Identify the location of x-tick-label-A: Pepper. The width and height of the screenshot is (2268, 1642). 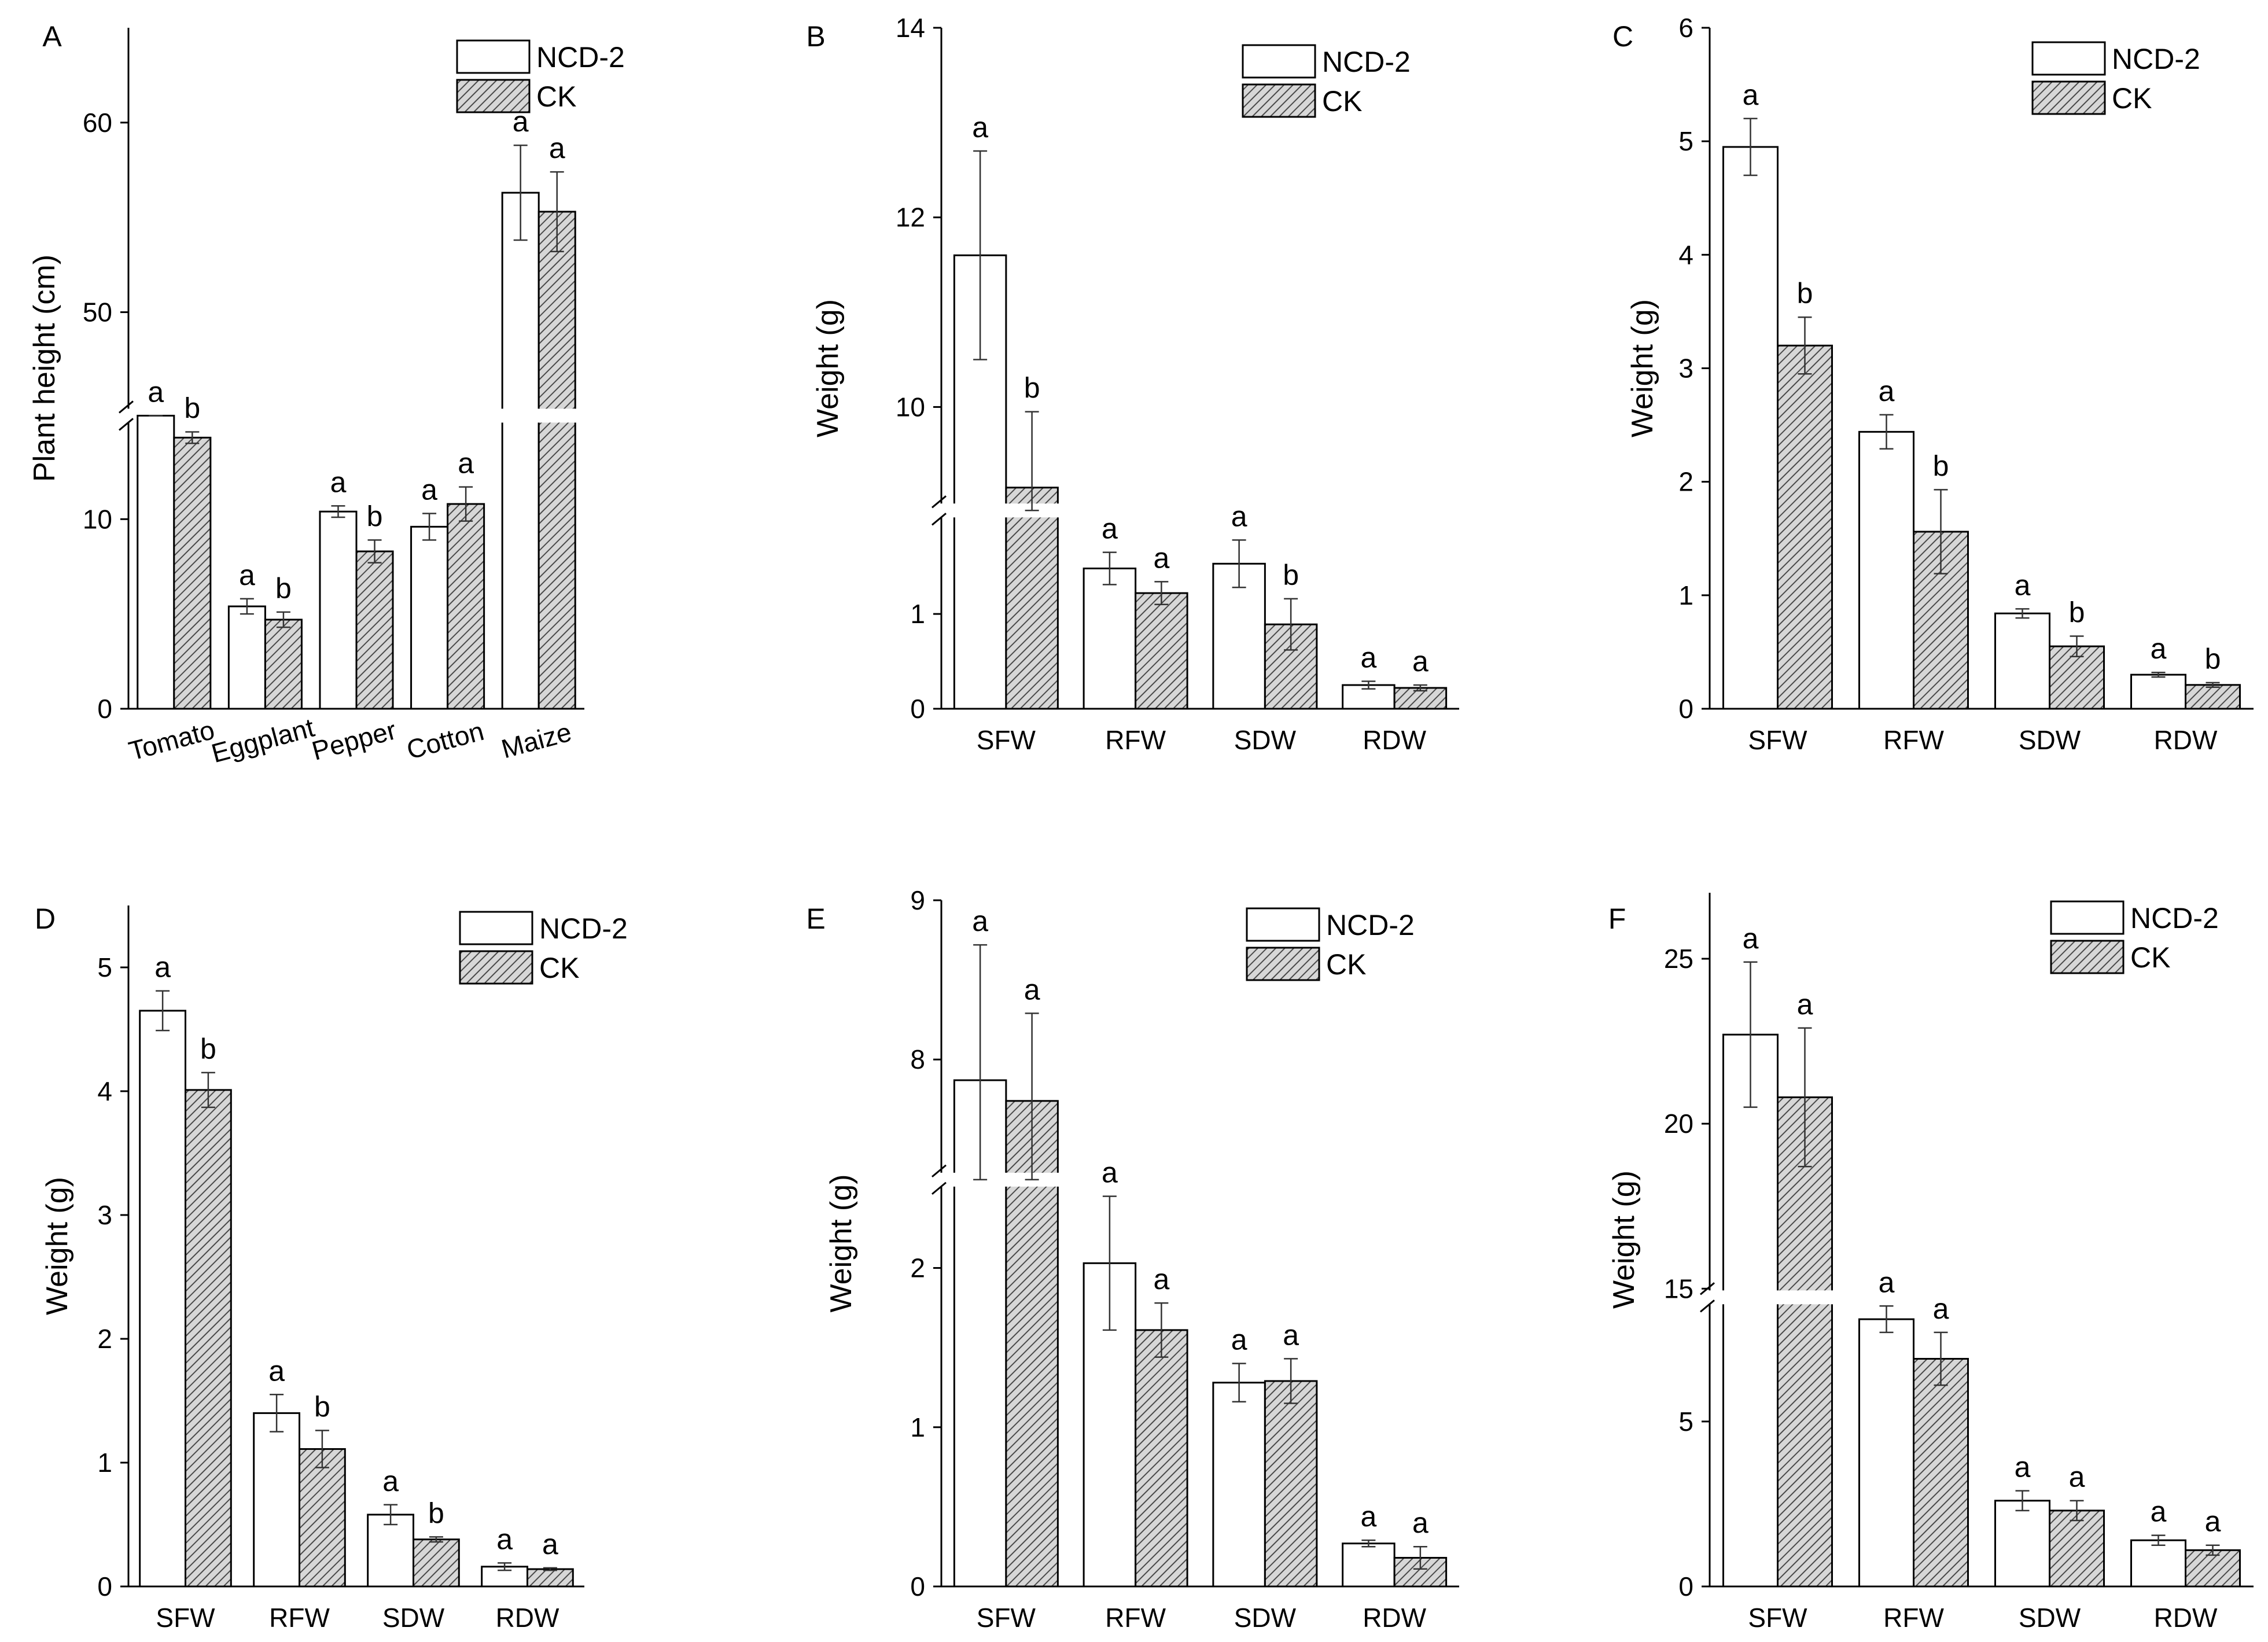
(353, 740).